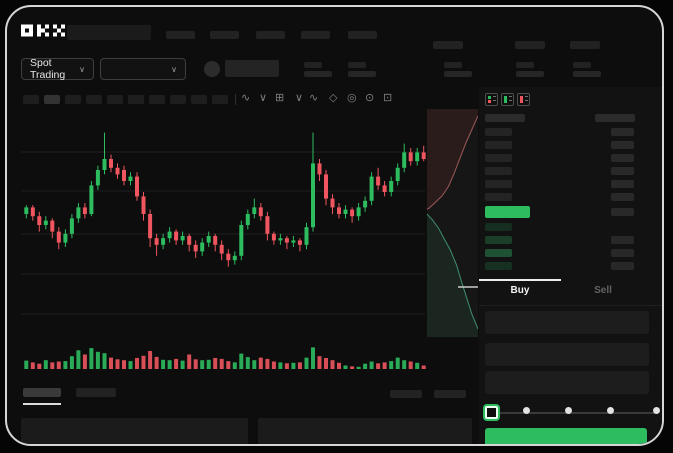 This screenshot has height=453, width=673. Describe the element at coordinates (388, 98) in the screenshot. I see `fullscreen-icon: ⊡` at that location.